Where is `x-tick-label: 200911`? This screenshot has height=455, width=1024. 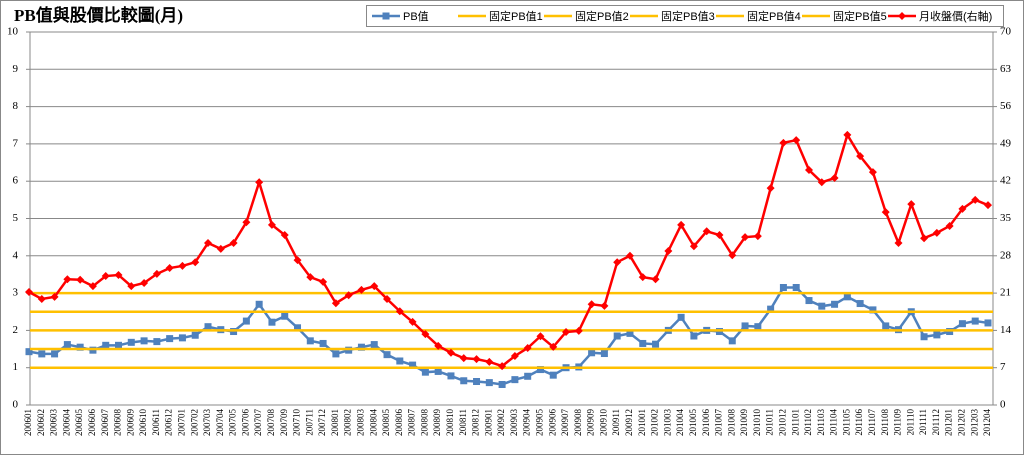
x-tick-label: 200911 is located at coordinates (616, 422).